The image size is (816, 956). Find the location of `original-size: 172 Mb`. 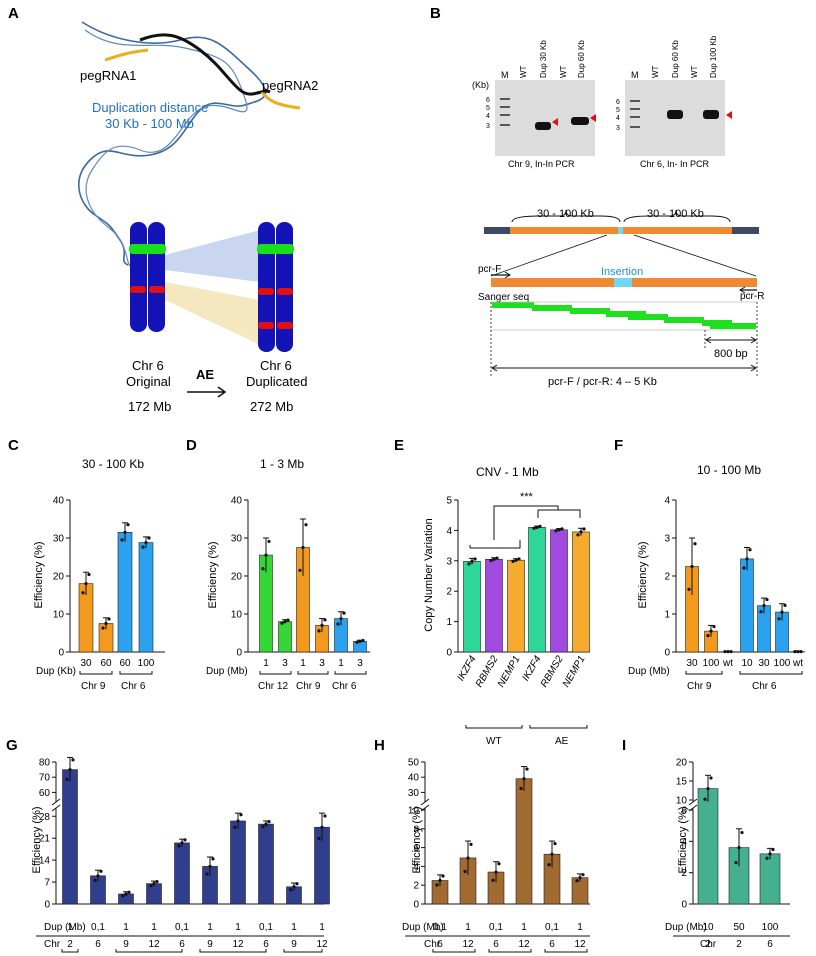

original-size: 172 Mb is located at coordinates (149, 406).